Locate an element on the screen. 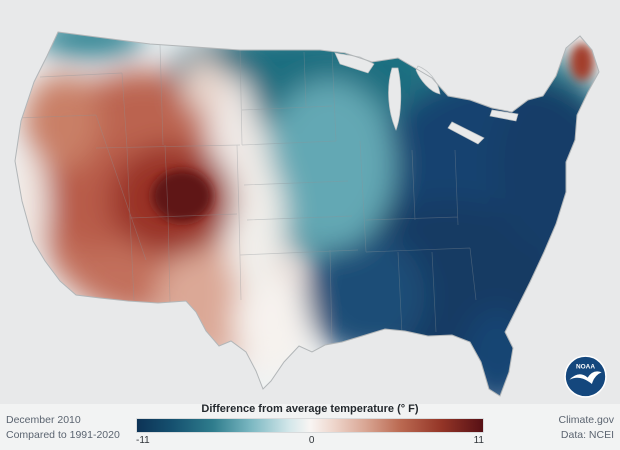  baseline-label: Compared to 1991-2020 is located at coordinates (63, 434).